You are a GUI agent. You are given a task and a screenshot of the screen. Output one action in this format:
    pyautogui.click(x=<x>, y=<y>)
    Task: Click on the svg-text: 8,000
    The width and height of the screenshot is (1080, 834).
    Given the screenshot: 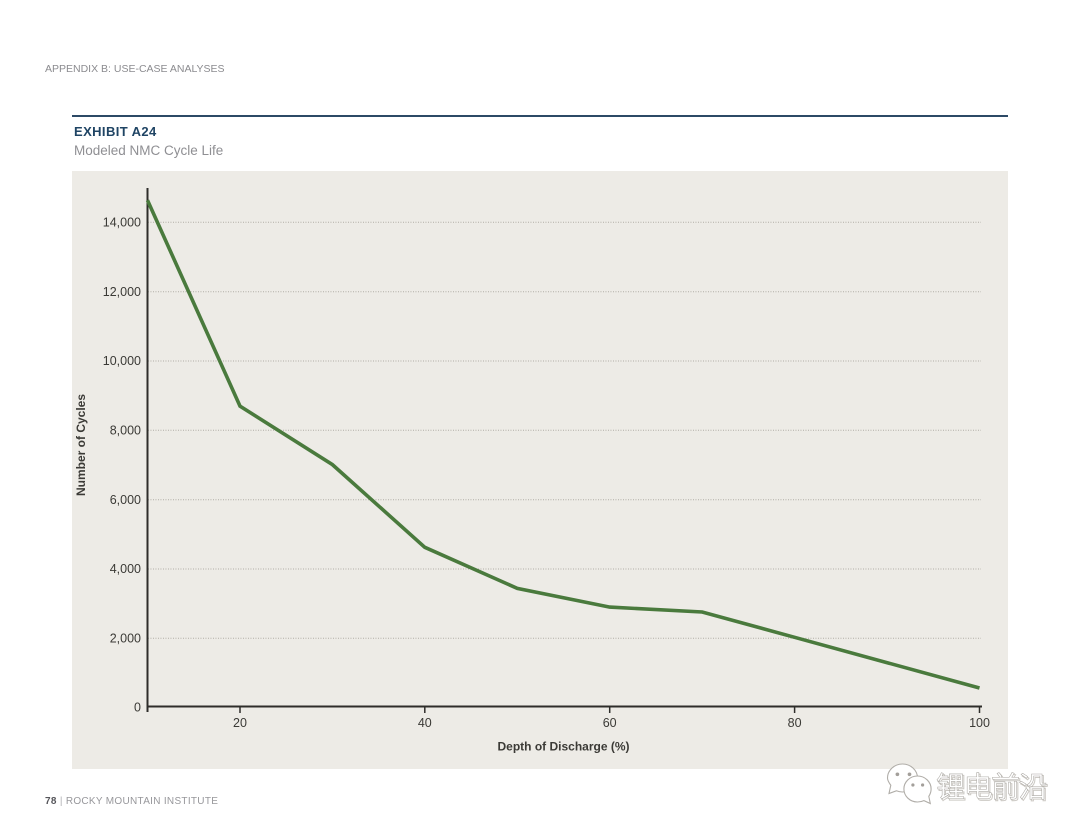 What is the action you would take?
    pyautogui.click(x=125, y=431)
    